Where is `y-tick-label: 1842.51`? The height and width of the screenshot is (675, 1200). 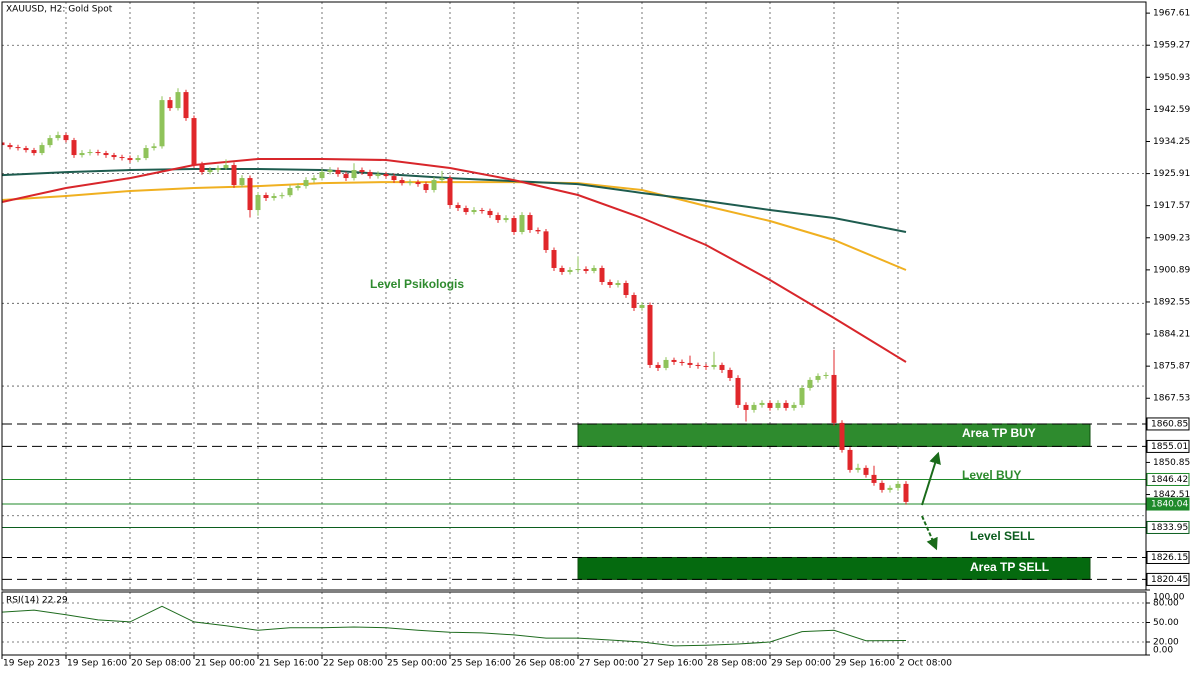 y-tick-label: 1842.51 is located at coordinates (1171, 495).